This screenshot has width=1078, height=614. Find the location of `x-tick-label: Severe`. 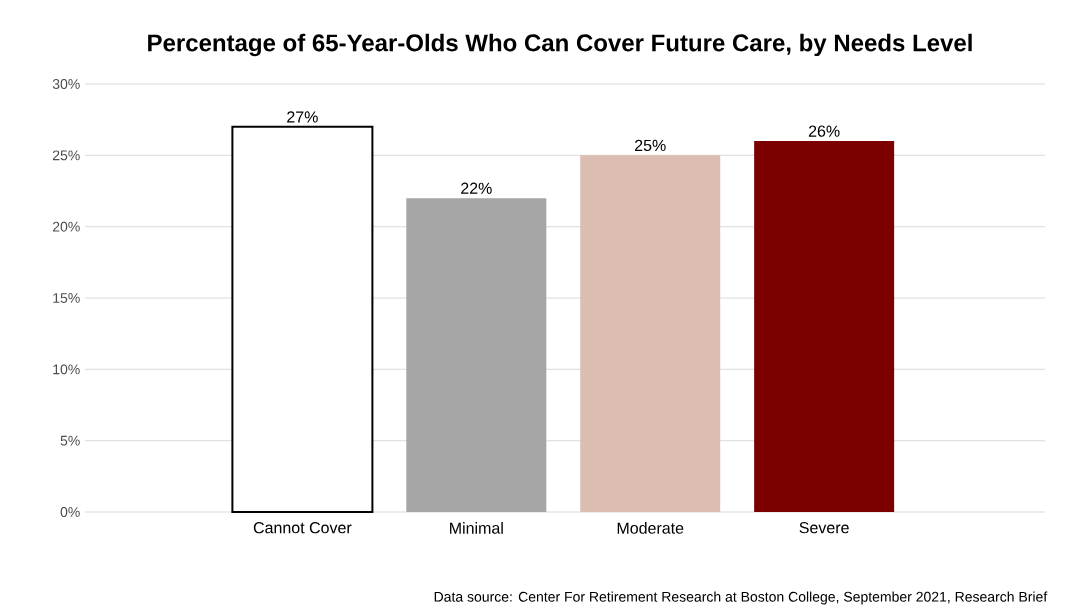

x-tick-label: Severe is located at coordinates (824, 528).